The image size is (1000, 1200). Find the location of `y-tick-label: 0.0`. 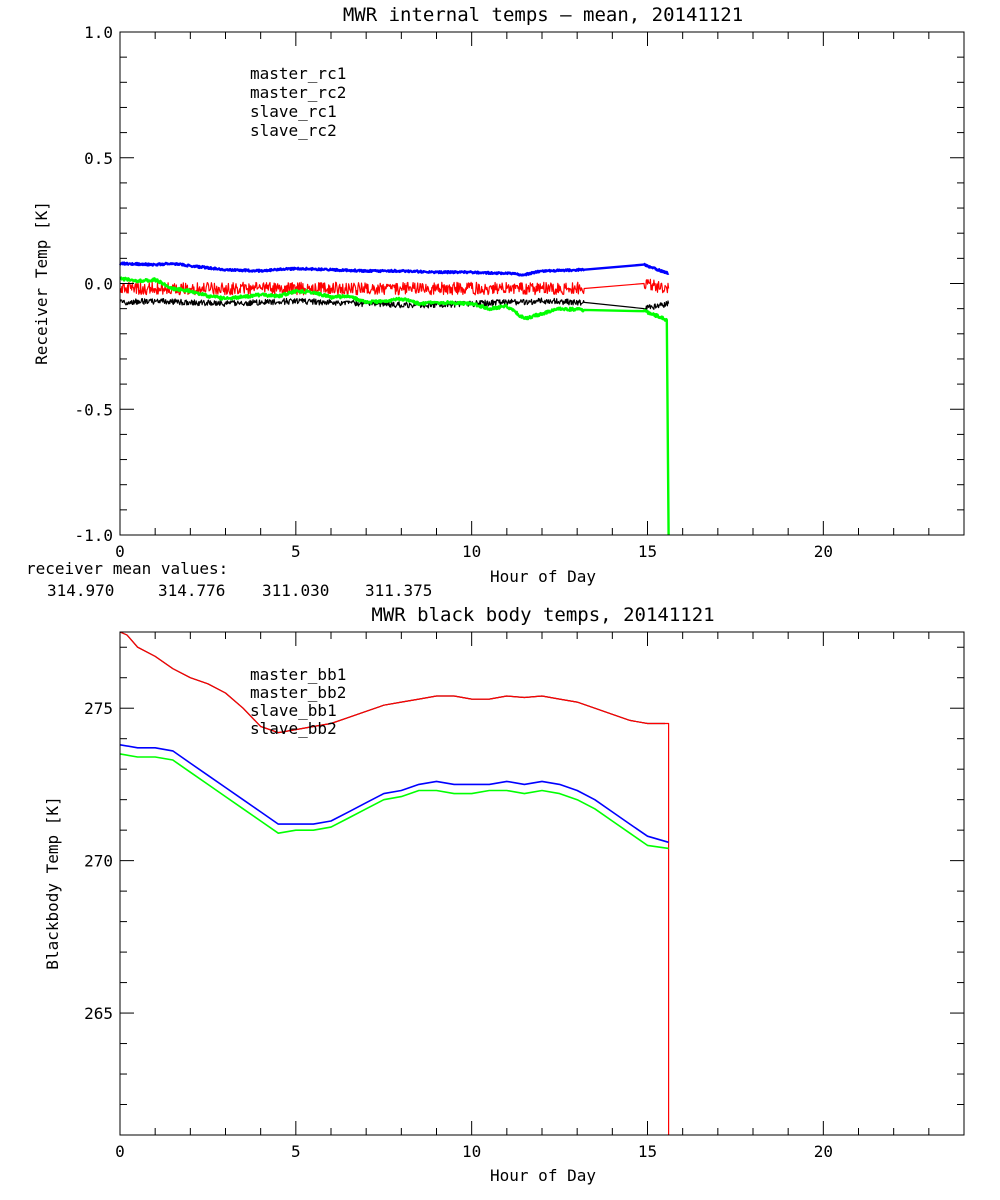

y-tick-label: 0.0 is located at coordinates (98, 284).